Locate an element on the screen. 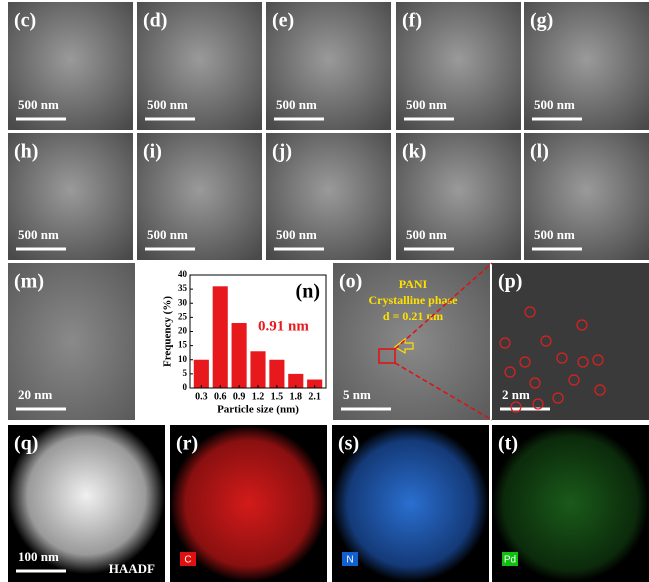 The height and width of the screenshot is (582, 649). y-tick-label: 40 is located at coordinates (183, 274).